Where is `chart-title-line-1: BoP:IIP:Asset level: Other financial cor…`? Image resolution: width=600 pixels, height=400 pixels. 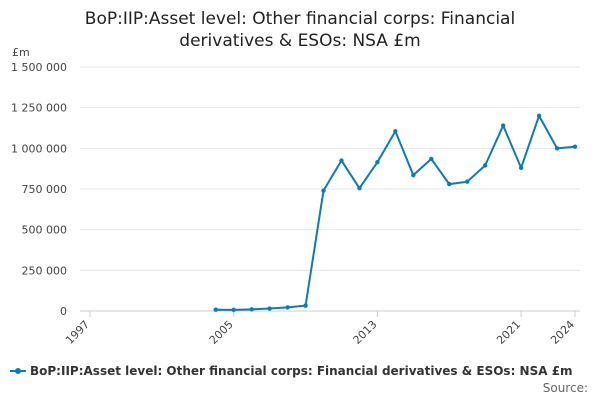 chart-title-line-1: BoP:IIP:Asset level: Other financial cor… is located at coordinates (300, 19).